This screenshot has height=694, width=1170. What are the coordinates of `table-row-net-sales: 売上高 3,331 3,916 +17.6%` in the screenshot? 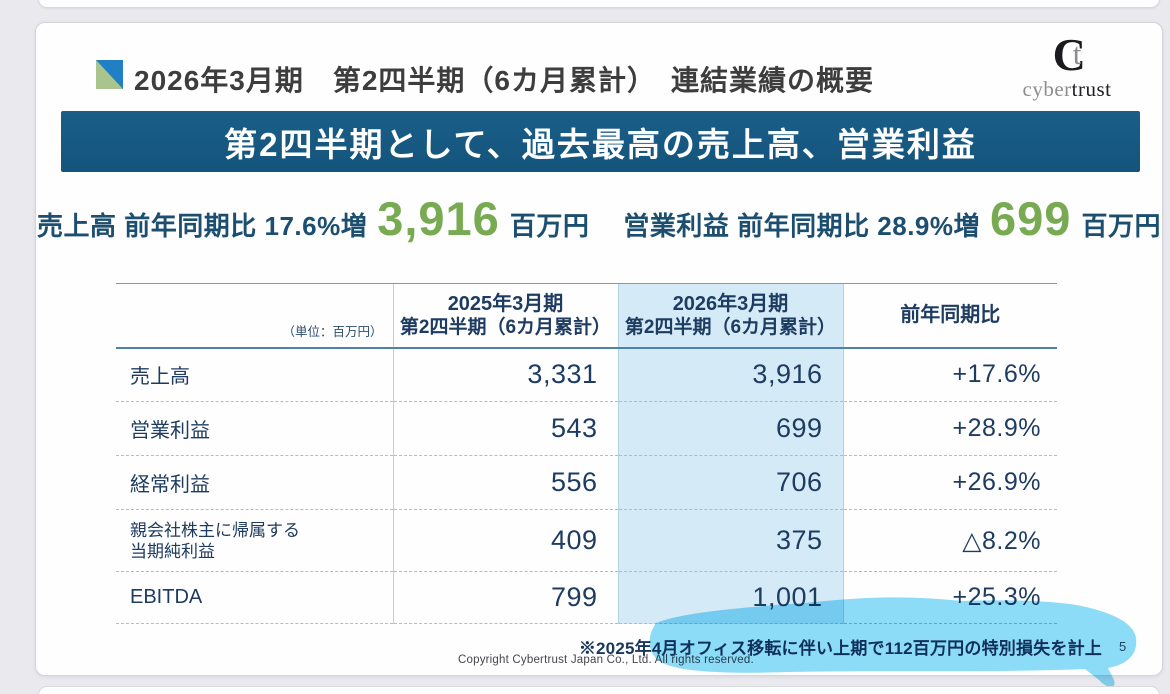 It's located at (586, 374).